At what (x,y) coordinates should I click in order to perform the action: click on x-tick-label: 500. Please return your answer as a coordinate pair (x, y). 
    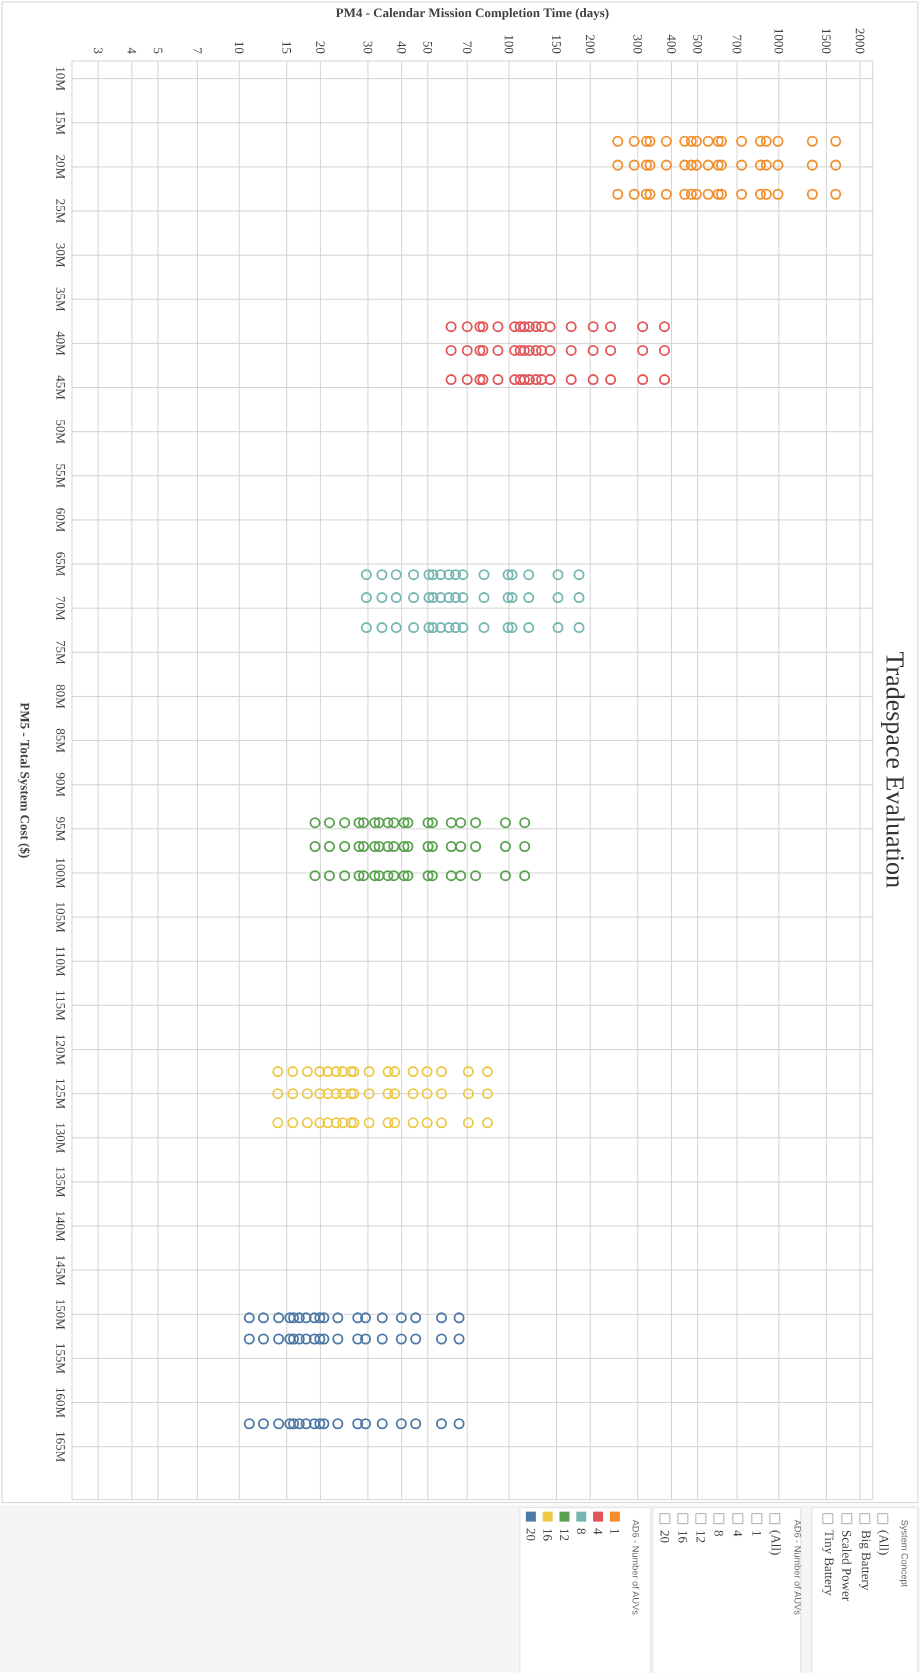
    Looking at the image, I should click on (698, 44).